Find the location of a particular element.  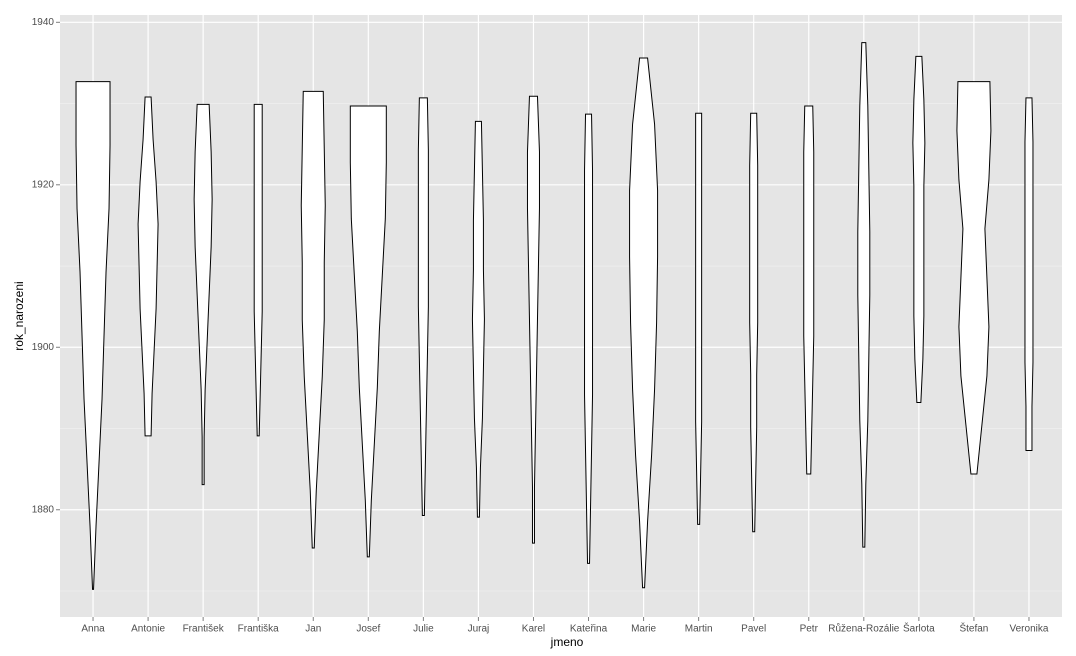

x-tick-label: Antonie is located at coordinates (148, 629).